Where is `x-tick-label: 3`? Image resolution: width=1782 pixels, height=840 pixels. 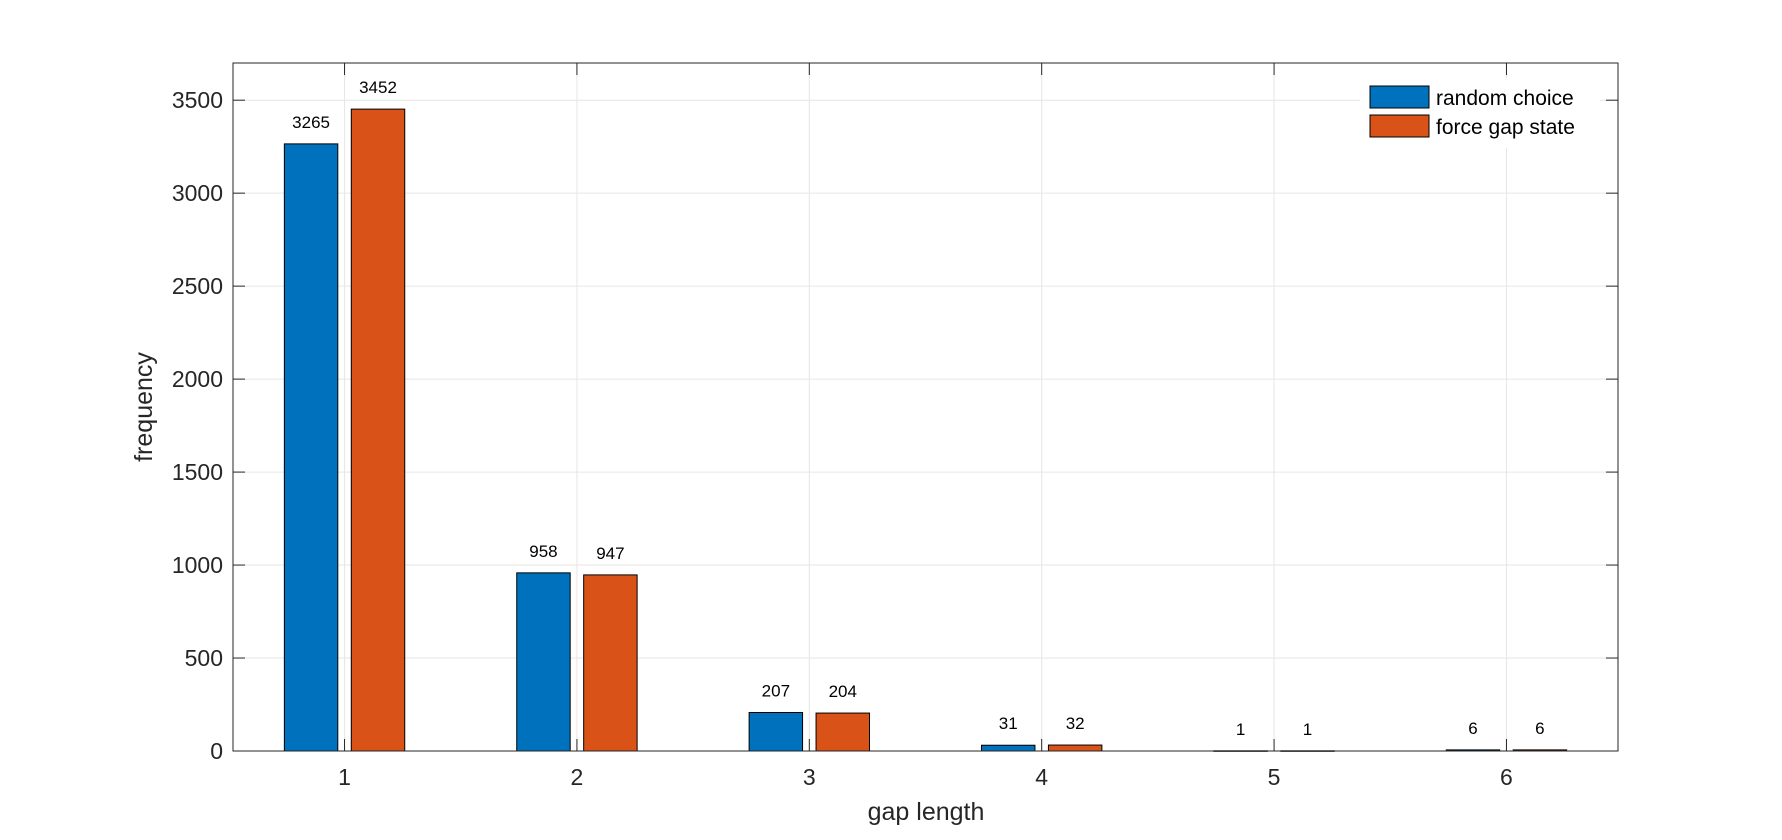 x-tick-label: 3 is located at coordinates (809, 777).